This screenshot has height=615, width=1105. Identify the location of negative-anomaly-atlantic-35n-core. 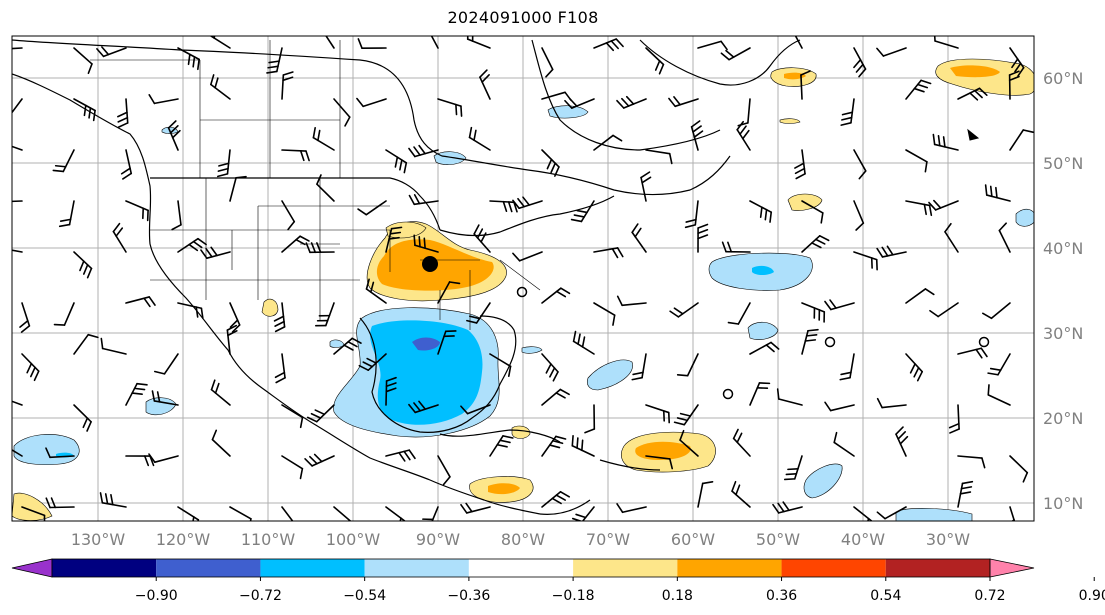
(763, 270).